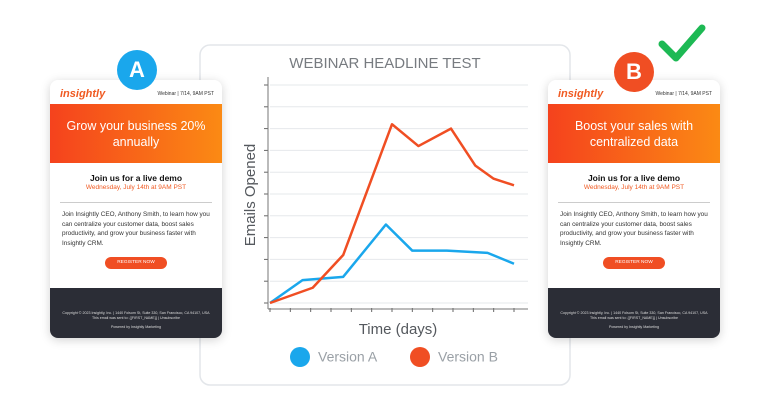  I want to click on headline: Grow your business 20% annually, so click(136, 133).